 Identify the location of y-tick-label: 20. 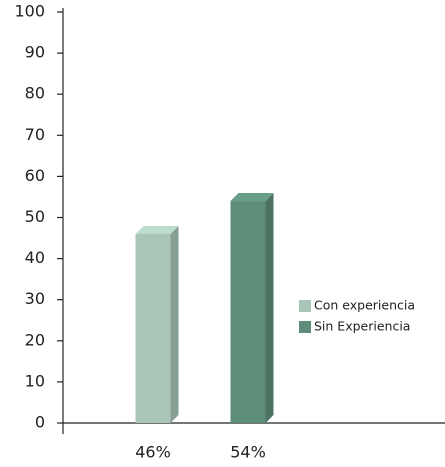
(35, 339).